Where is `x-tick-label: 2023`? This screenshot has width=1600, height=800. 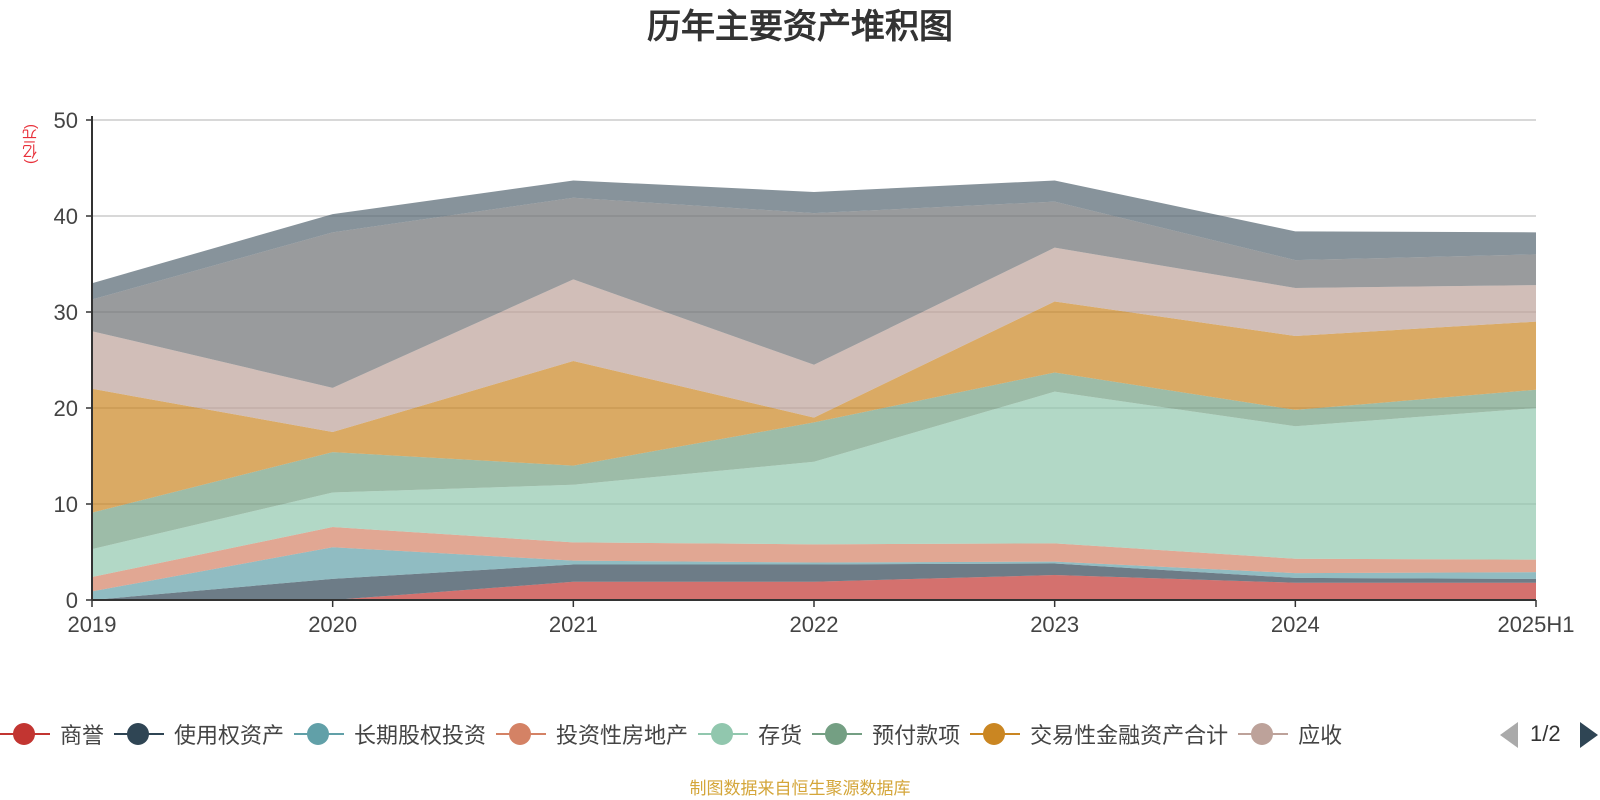
x-tick-label: 2023 is located at coordinates (1054, 624).